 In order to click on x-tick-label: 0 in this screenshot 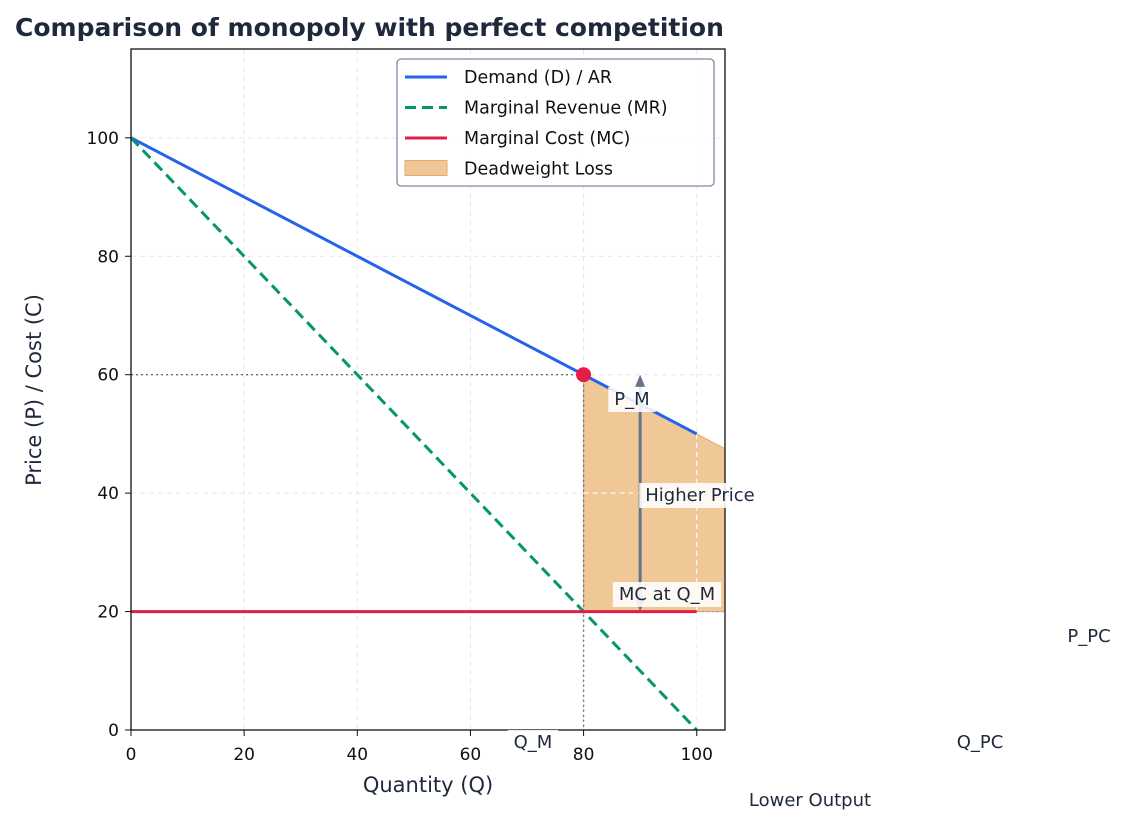, I will do `click(131, 755)`.